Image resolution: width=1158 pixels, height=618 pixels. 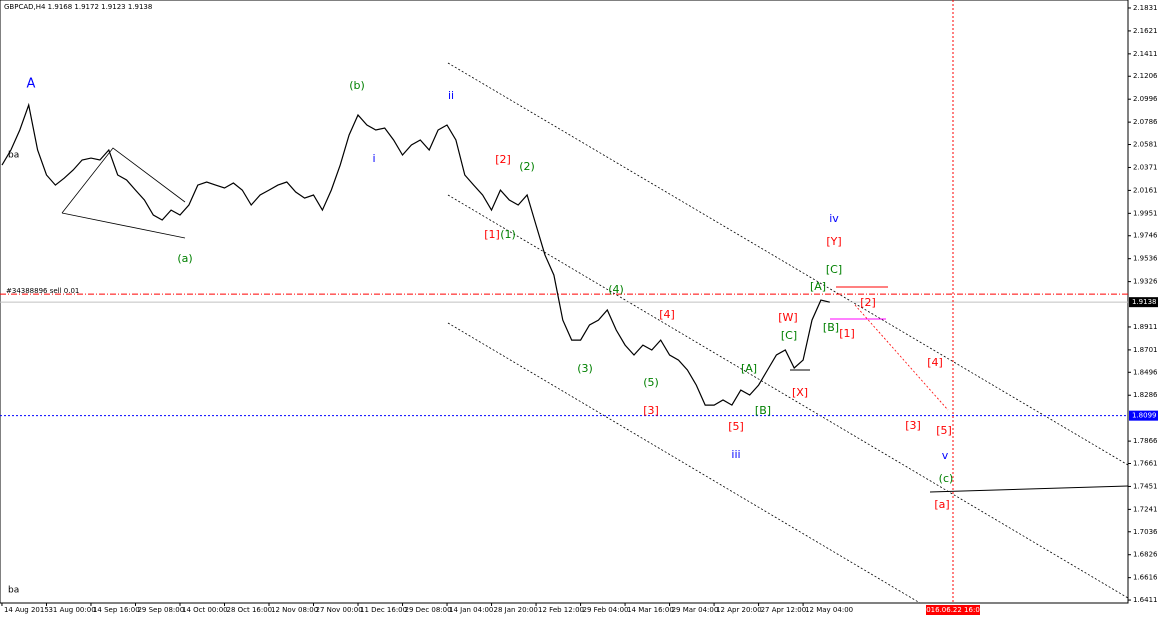 I want to click on x-tick-label: 28 Jan 20:00, so click(x=516, y=610).